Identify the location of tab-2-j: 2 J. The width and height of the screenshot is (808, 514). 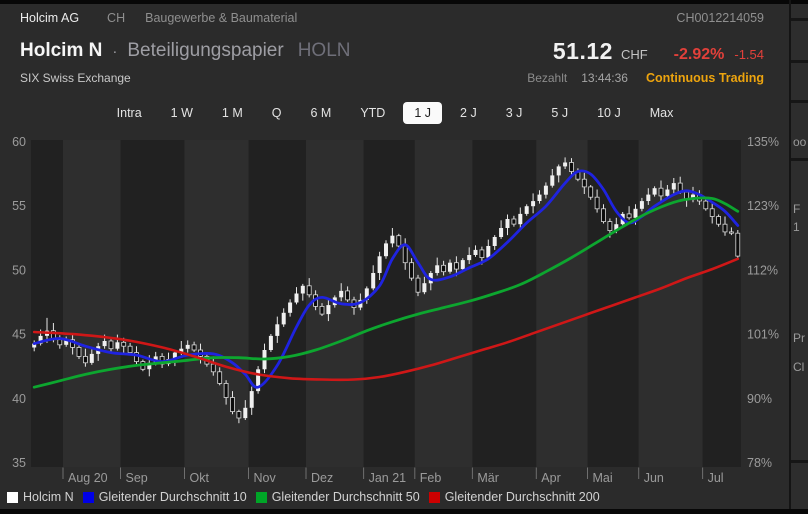
(468, 113).